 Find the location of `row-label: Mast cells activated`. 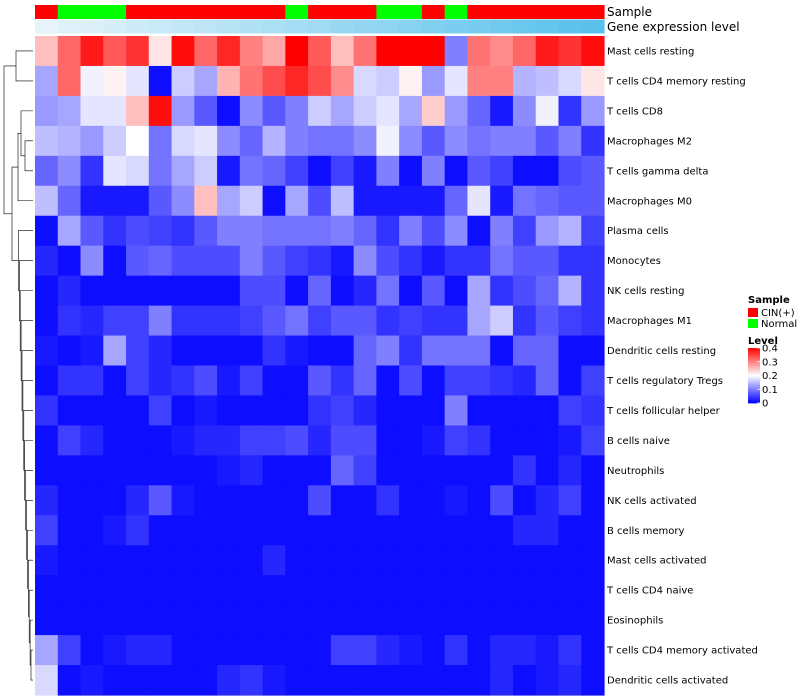

row-label: Mast cells activated is located at coordinates (656, 561).